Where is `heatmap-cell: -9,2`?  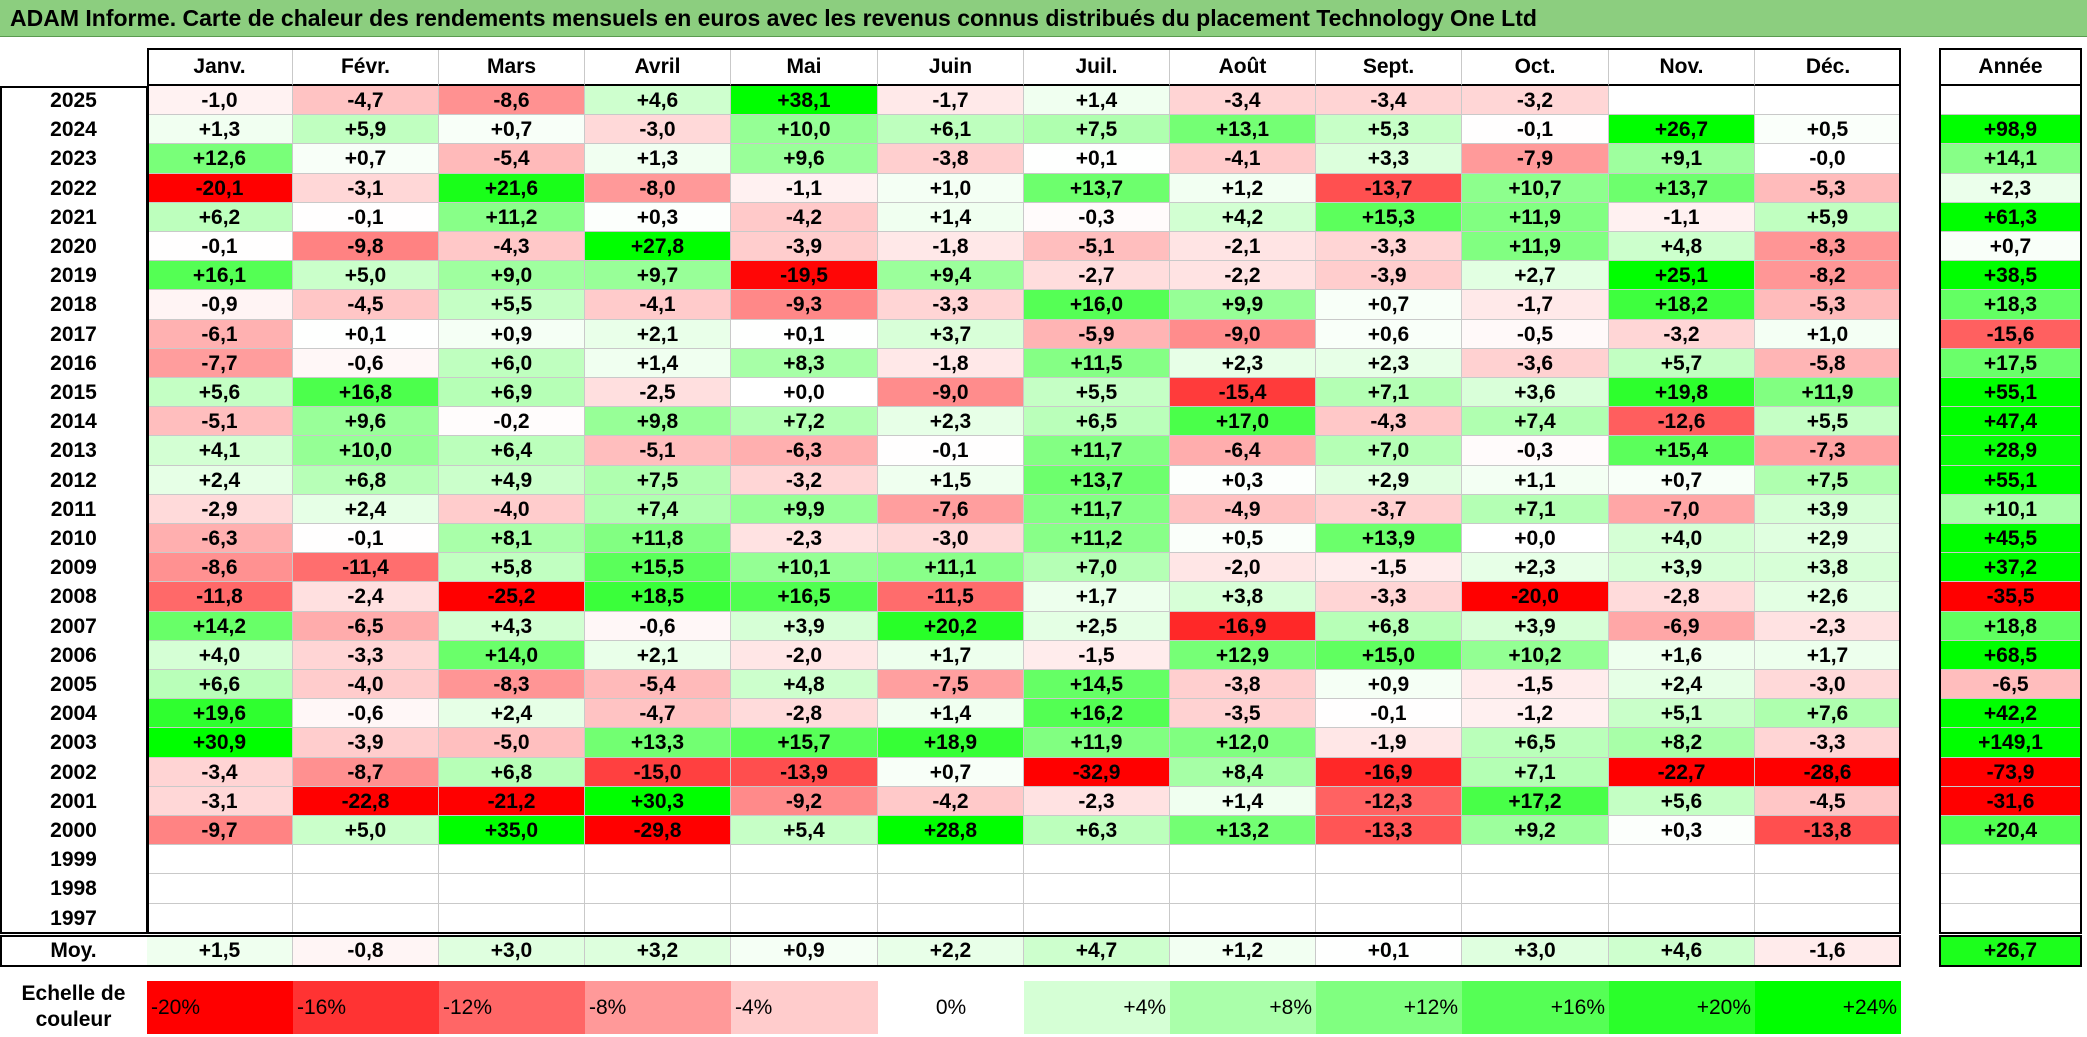
heatmap-cell: -9,2 is located at coordinates (804, 801).